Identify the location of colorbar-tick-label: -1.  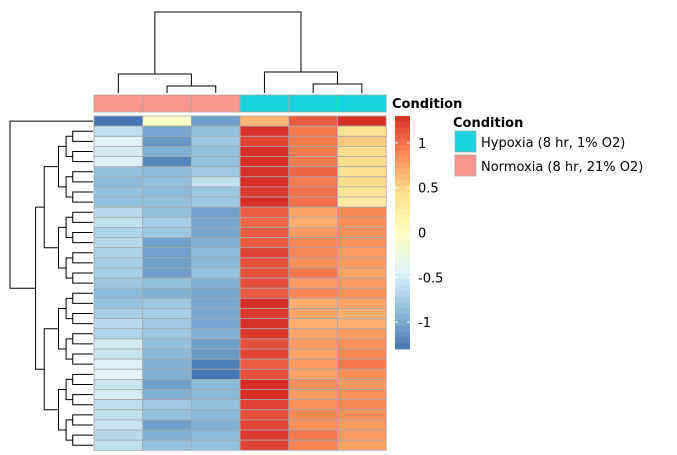
(424, 323).